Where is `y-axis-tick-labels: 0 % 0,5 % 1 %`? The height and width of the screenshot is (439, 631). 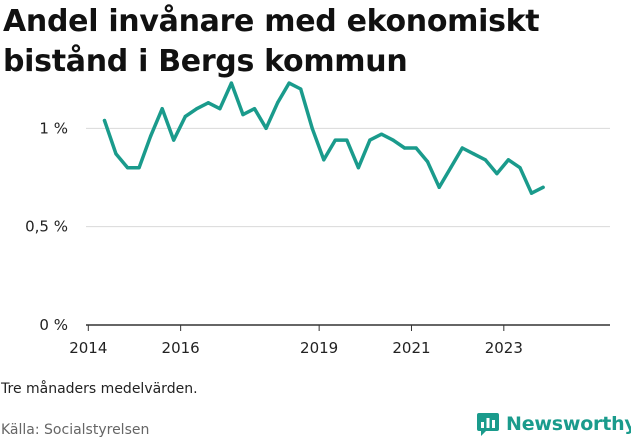 y-axis-tick-labels: 0 % 0,5 % 1 % is located at coordinates (46, 226).